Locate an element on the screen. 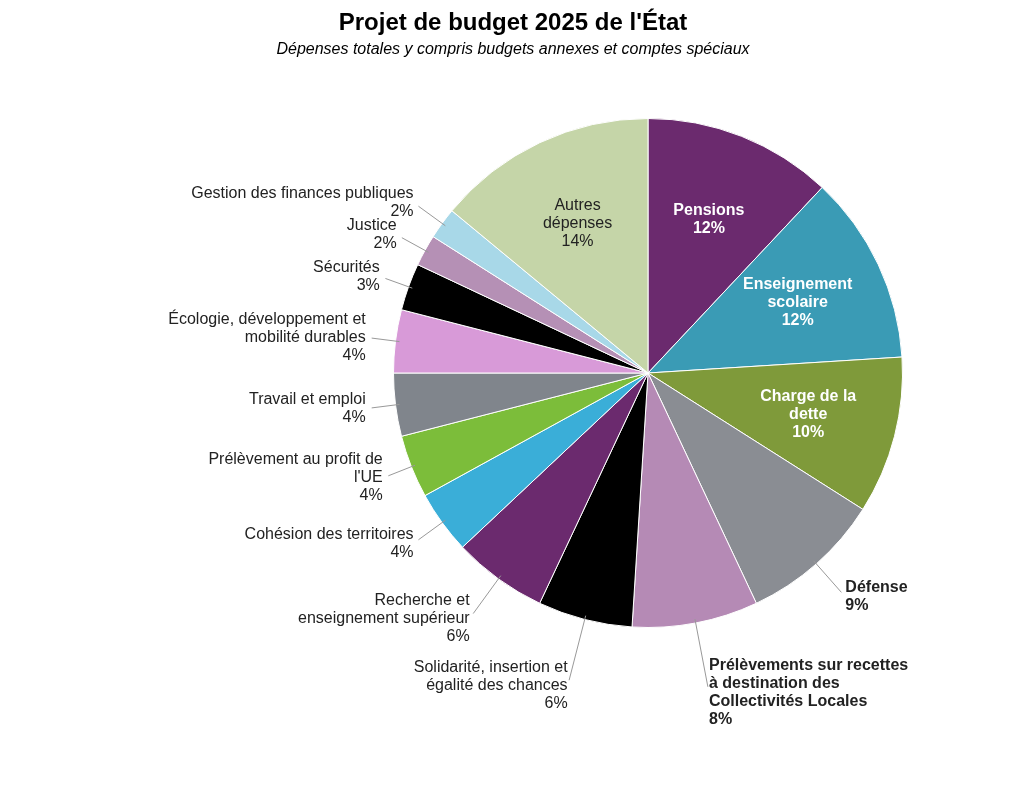 This screenshot has width=1028, height=792. data-label: 10% is located at coordinates (808, 431).